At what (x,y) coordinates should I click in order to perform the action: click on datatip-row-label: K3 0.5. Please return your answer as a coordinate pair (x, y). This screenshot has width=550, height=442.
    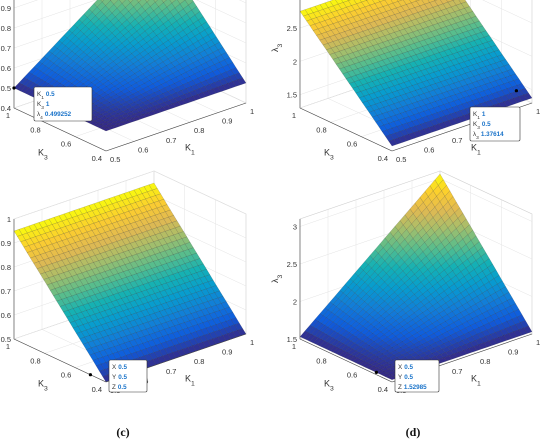
    Looking at the image, I should click on (482, 126).